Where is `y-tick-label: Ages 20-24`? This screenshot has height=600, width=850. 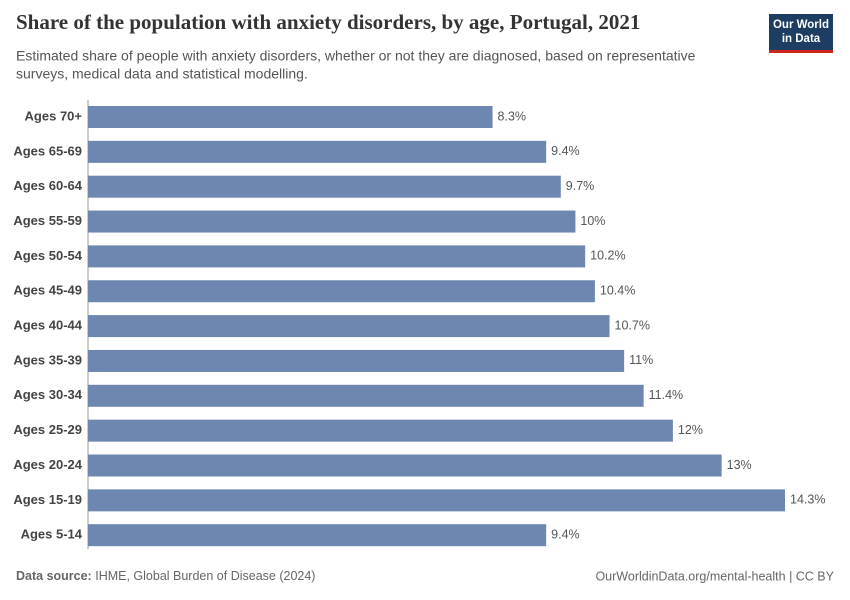
y-tick-label: Ages 20-24 is located at coordinates (47, 464).